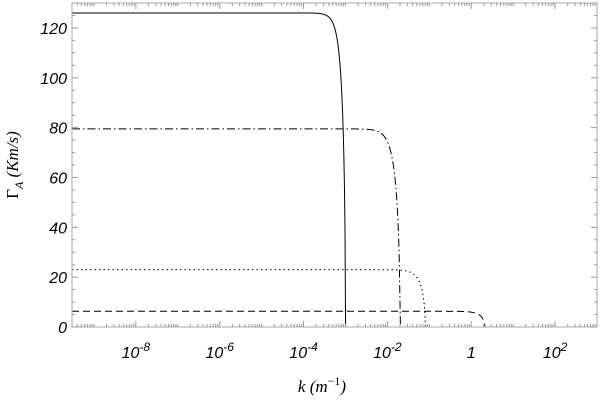  Describe the element at coordinates (57, 278) in the screenshot. I see `y-tick-label: 20` at that location.